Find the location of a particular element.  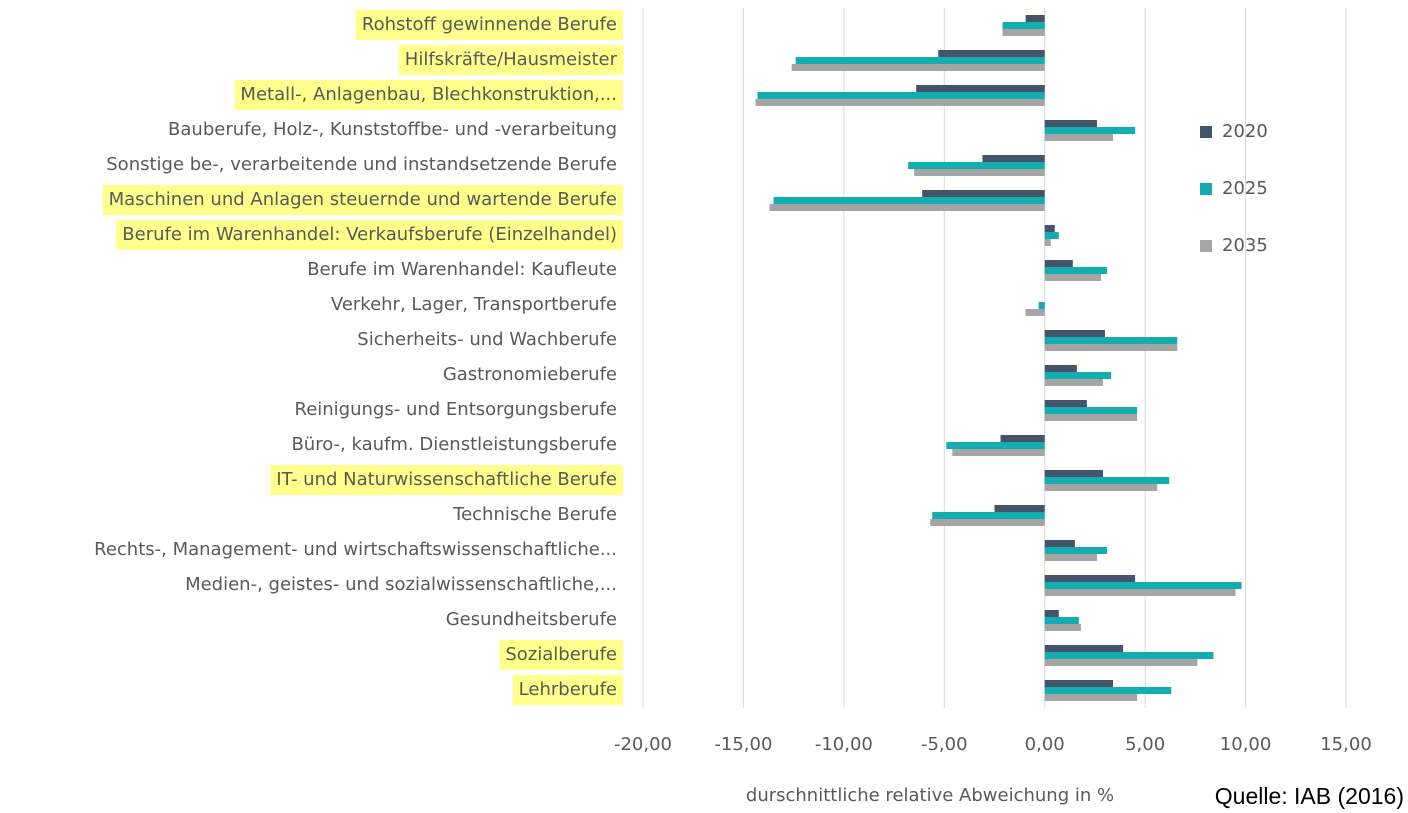

legend-label: 2035 is located at coordinates (1245, 245).